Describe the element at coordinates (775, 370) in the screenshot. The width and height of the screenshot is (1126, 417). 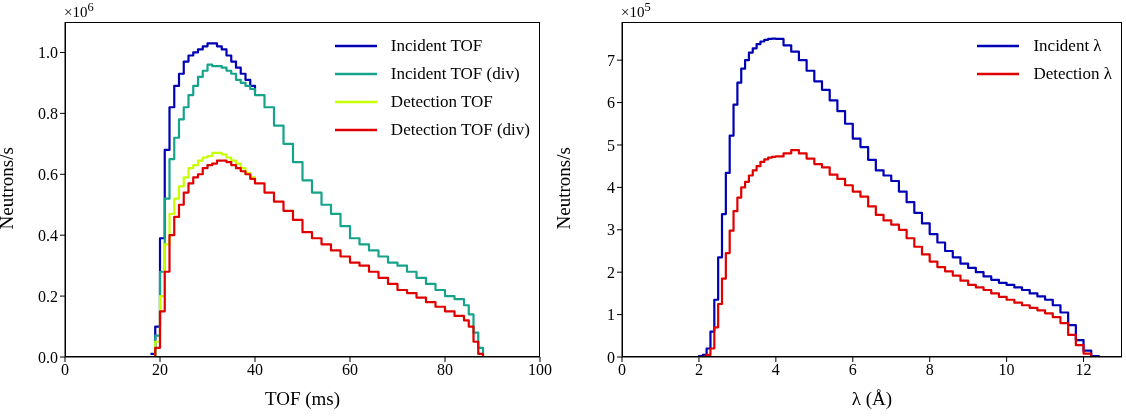
I see `x-tick-label: 4` at that location.